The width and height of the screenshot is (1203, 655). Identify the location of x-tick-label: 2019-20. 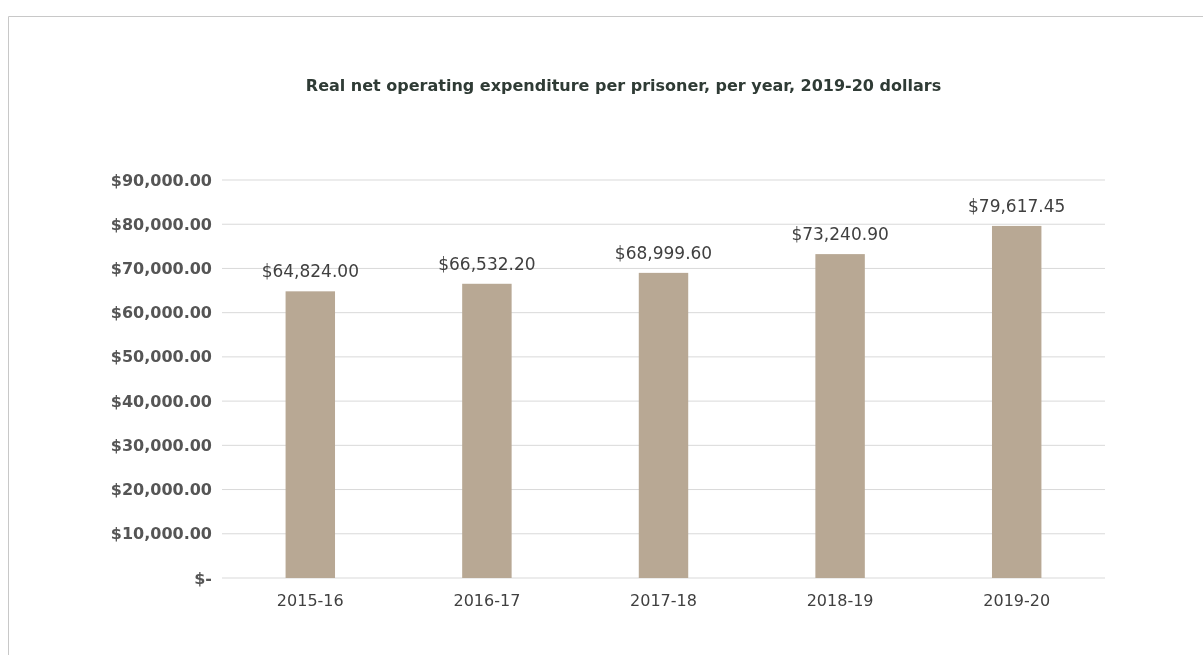
(1017, 600).